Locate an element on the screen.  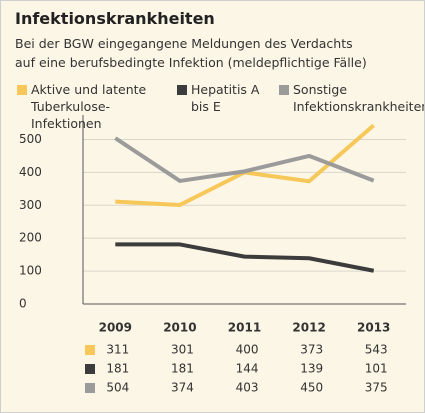
y-tick-label: 0 is located at coordinates (23, 304).